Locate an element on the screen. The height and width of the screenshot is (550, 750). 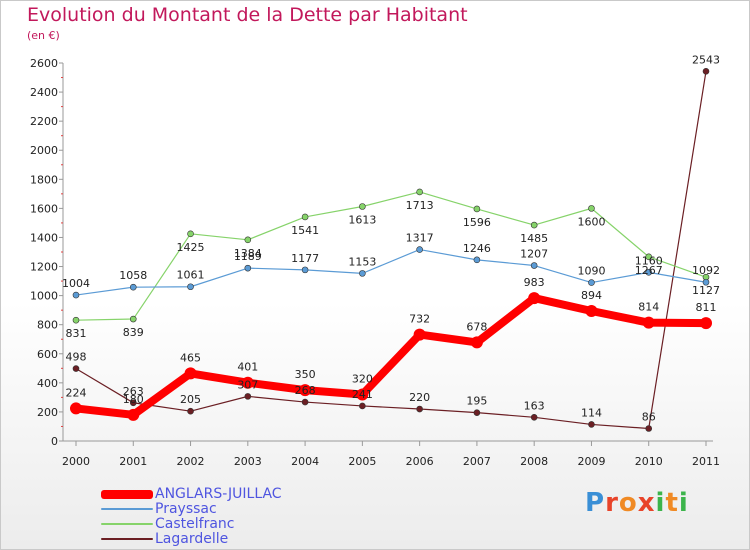
data-label-prayssac: 1189 is located at coordinates (248, 256).